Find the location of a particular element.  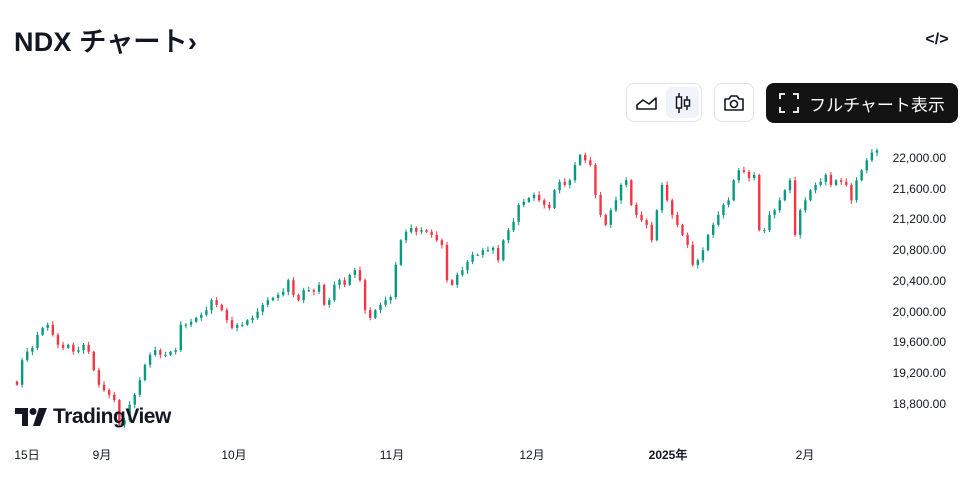

page-title: NDX チャート› is located at coordinates (106, 42).